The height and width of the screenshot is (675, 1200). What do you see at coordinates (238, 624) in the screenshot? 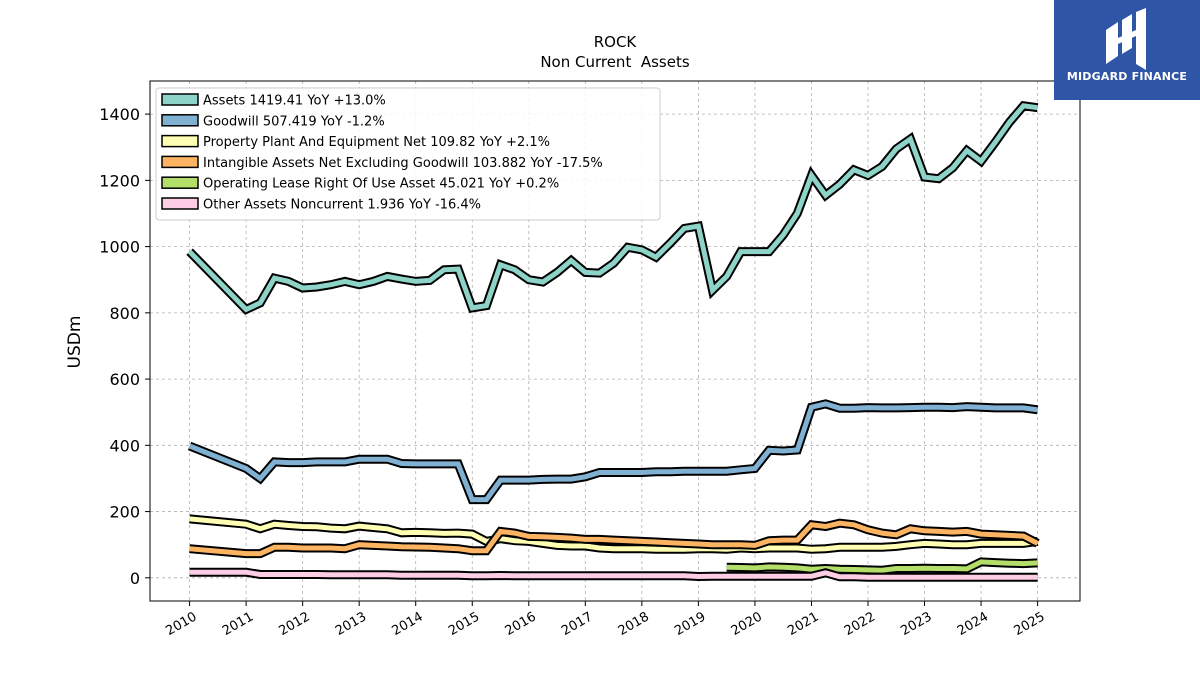
I see `x-tick-label: 2011` at bounding box center [238, 624].